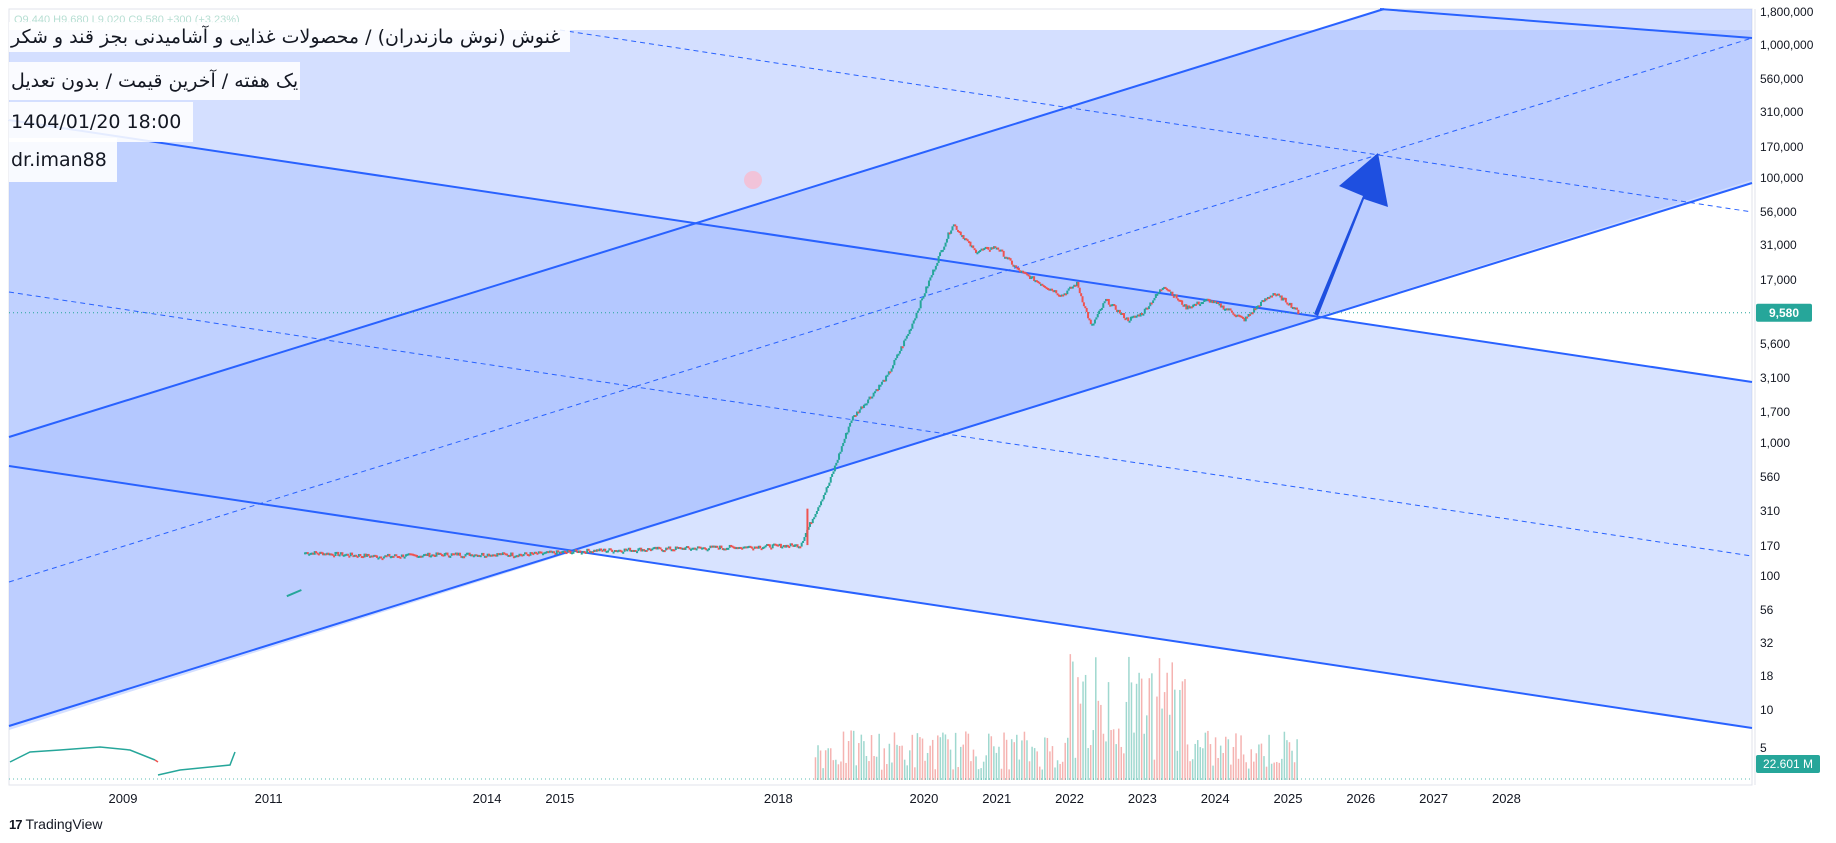  What do you see at coordinates (1763, 748) in the screenshot?
I see `y-tick-label: 5` at bounding box center [1763, 748].